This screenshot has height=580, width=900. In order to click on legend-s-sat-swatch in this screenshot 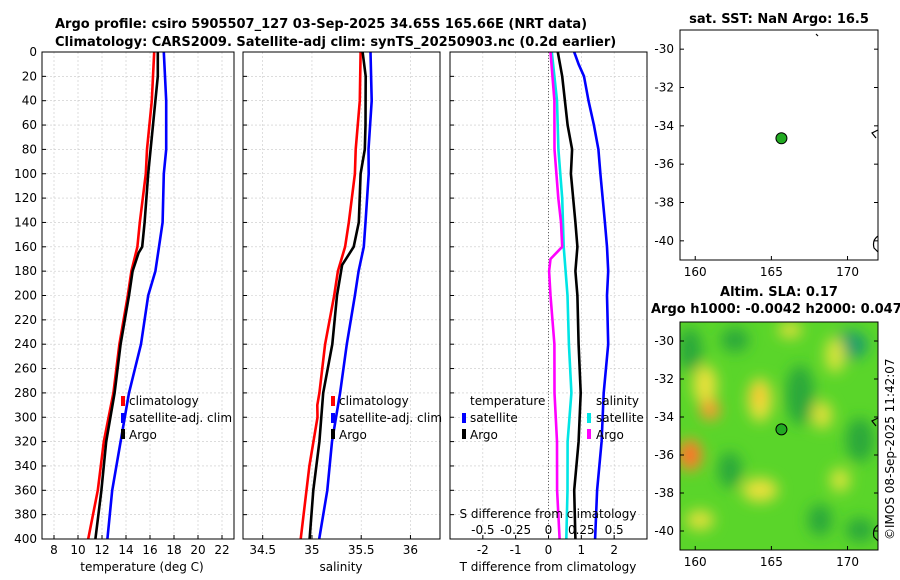, I will do `click(589, 418)`.